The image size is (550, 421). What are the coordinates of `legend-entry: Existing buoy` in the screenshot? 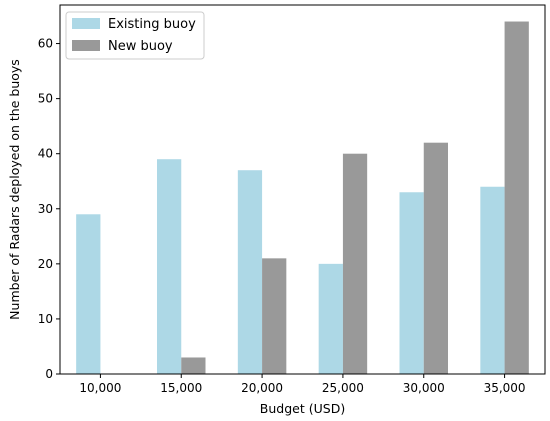 It's located at (152, 24).